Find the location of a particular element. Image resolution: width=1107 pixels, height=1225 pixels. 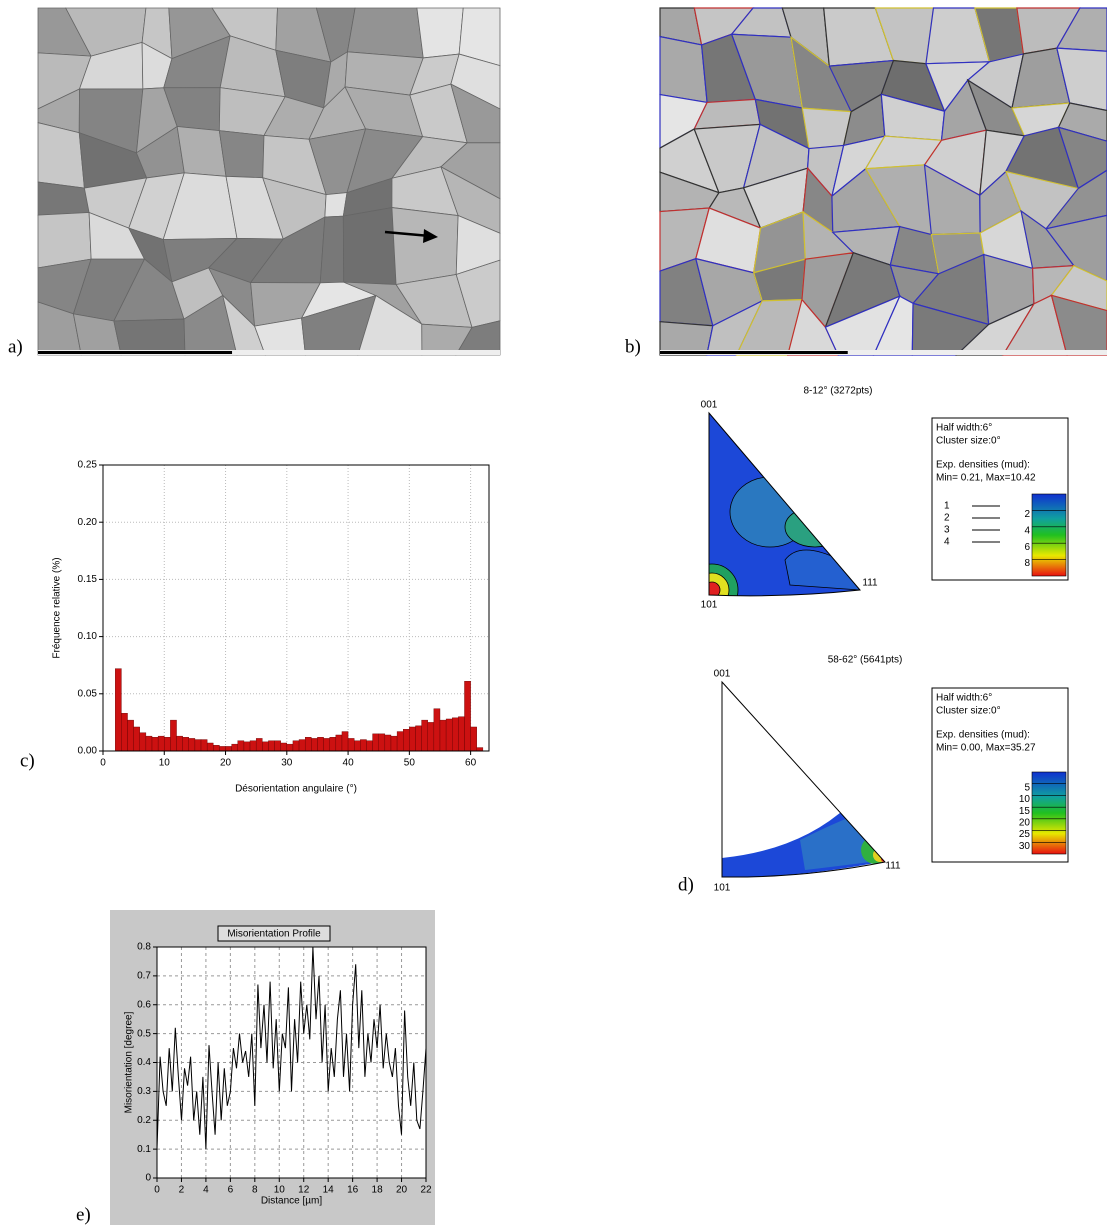

x-tick-label: 16 is located at coordinates (353, 1190).